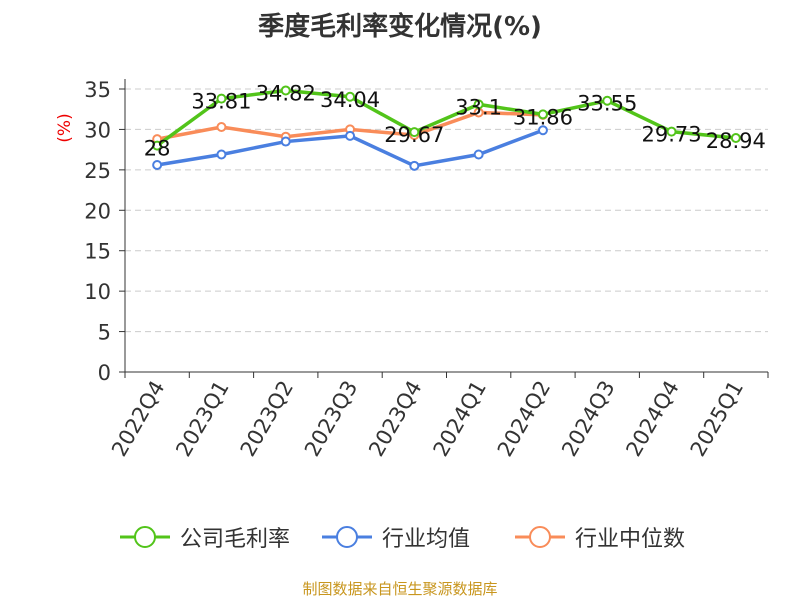 The width and height of the screenshot is (800, 600). I want to click on x-tick-label: 2023Q2, so click(267, 419).